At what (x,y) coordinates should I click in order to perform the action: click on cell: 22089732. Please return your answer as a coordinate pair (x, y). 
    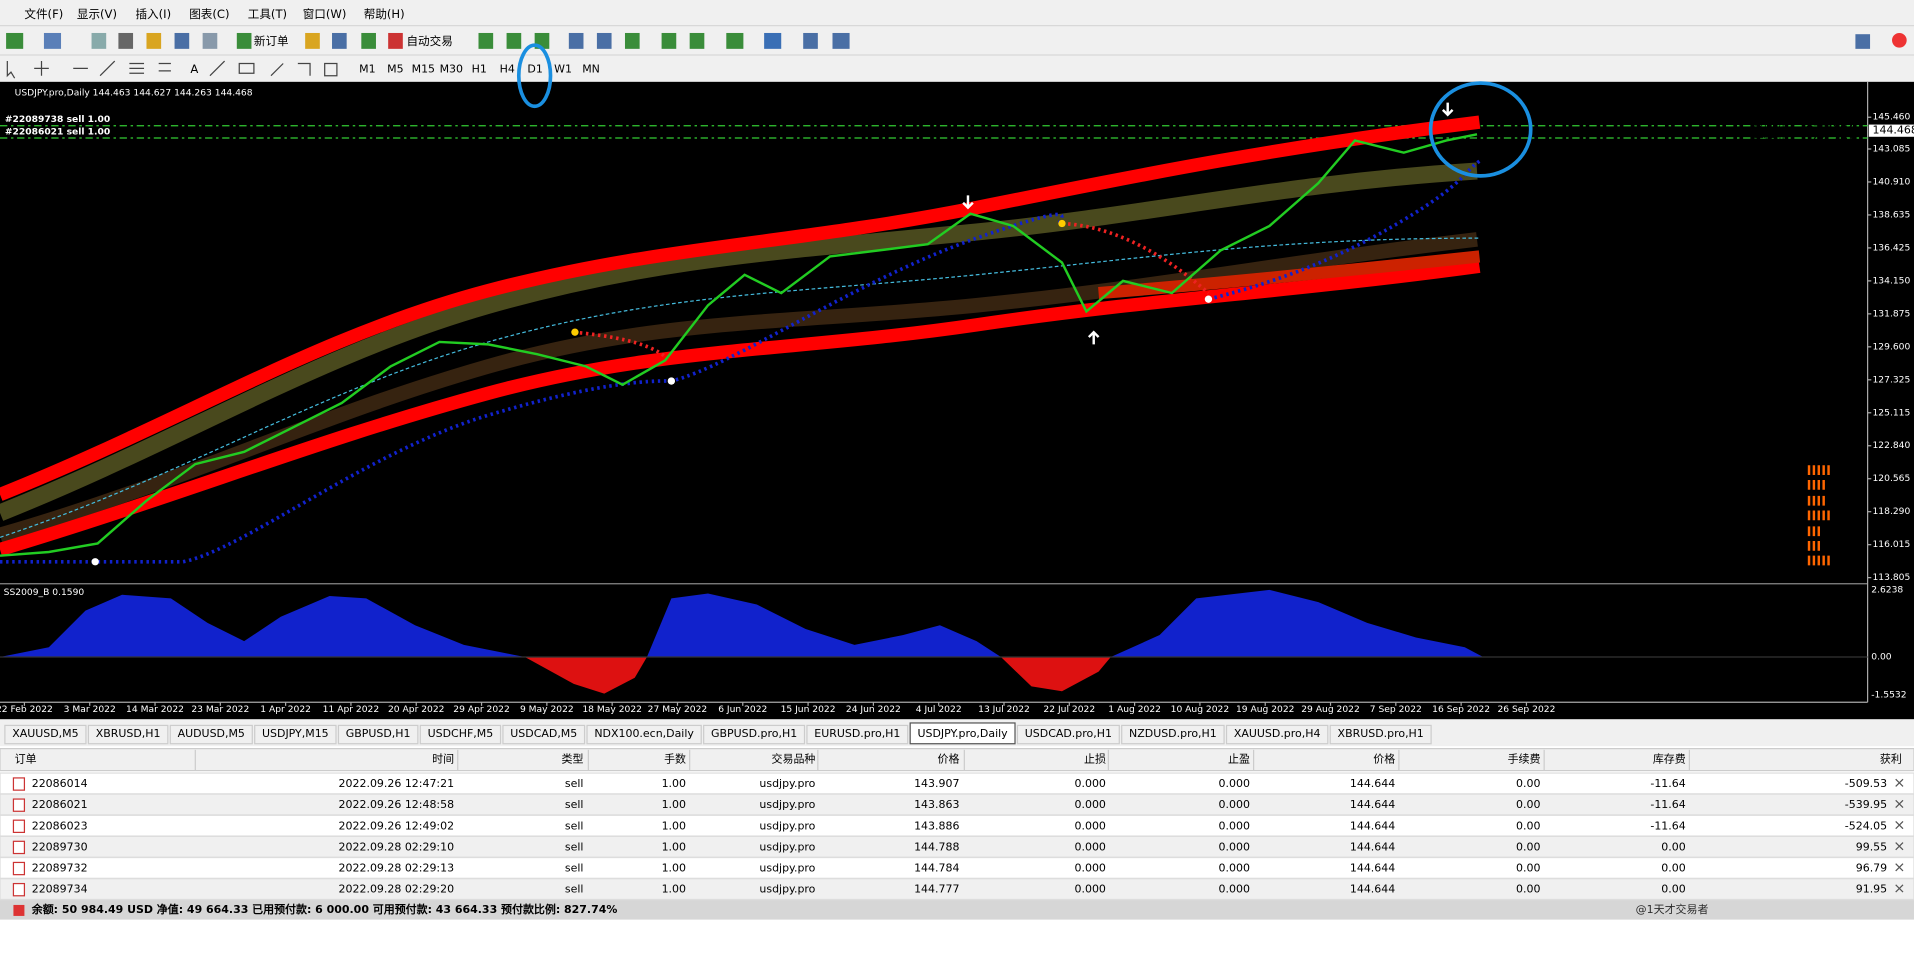
    Looking at the image, I should click on (60, 868).